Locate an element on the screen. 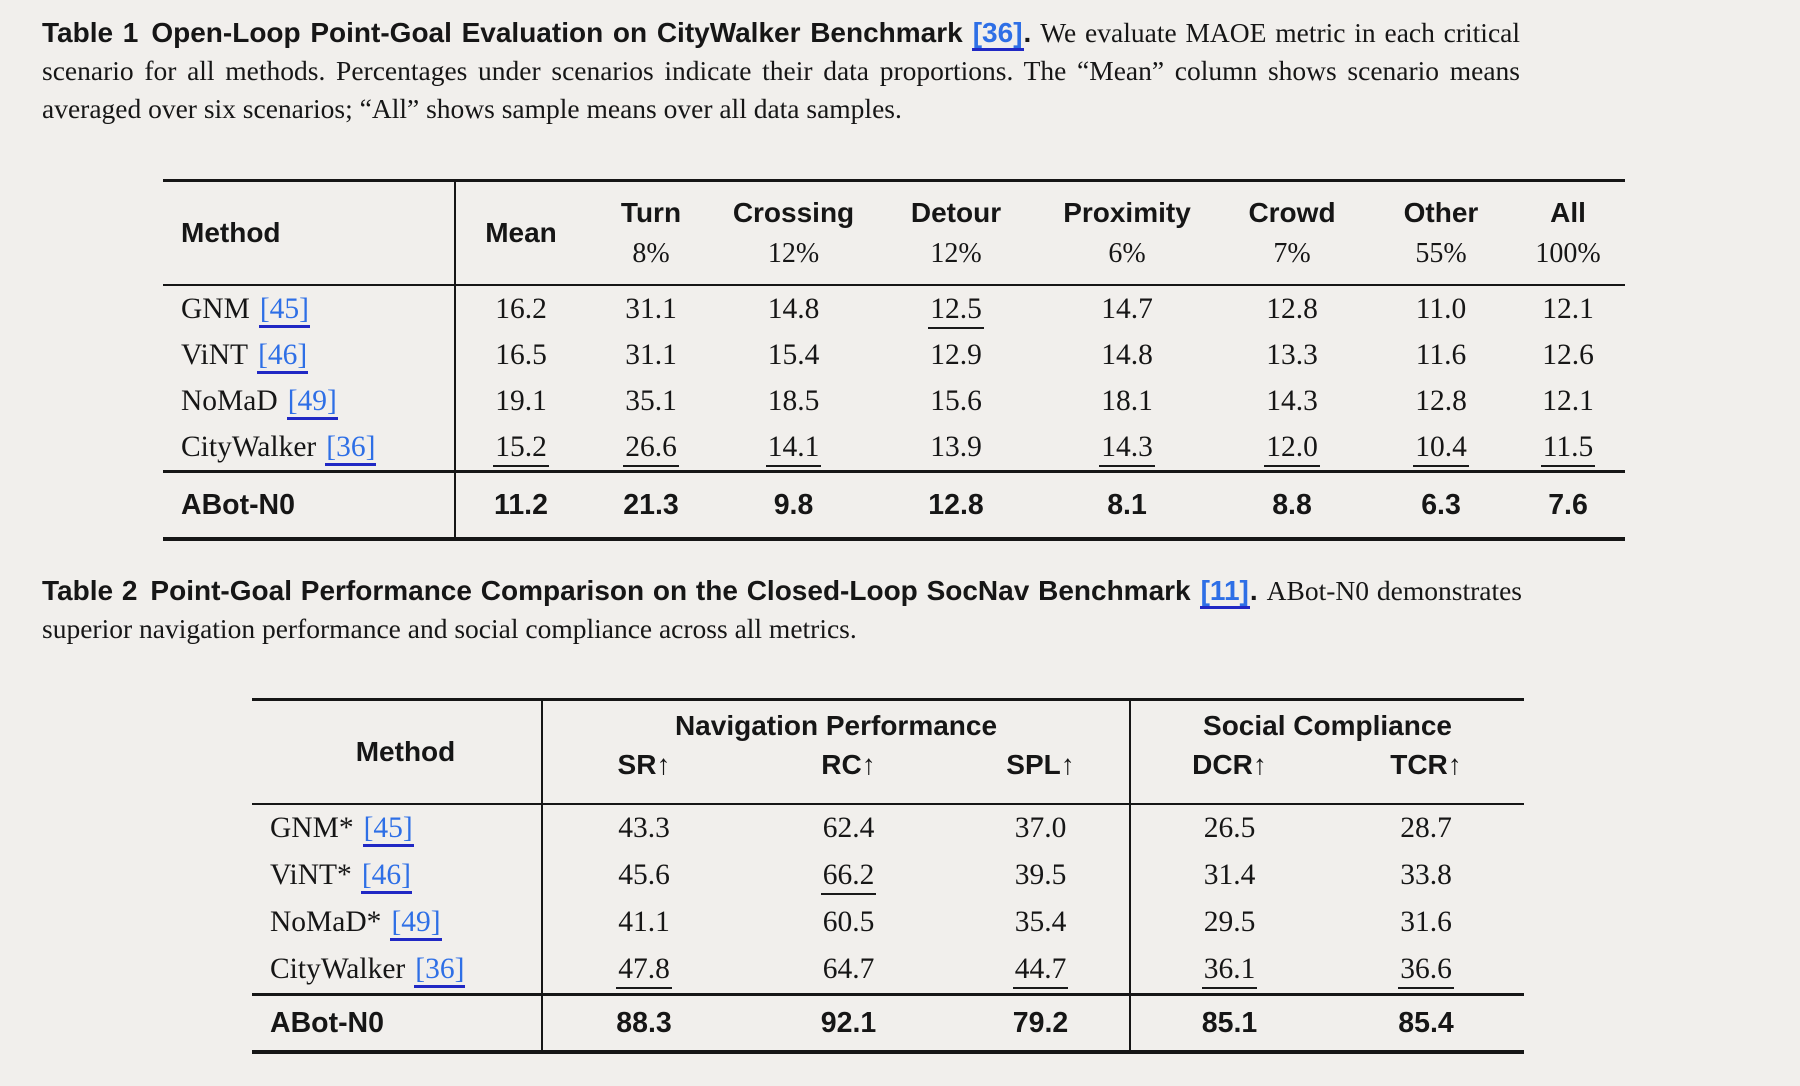  column-header-label: SR↑ is located at coordinates (644, 764).